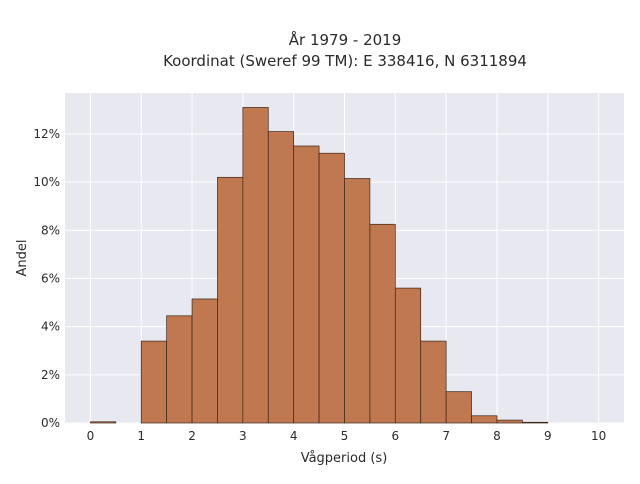 The width and height of the screenshot is (640, 484). What do you see at coordinates (50, 423) in the screenshot?
I see `y-tick-label: 0%` at bounding box center [50, 423].